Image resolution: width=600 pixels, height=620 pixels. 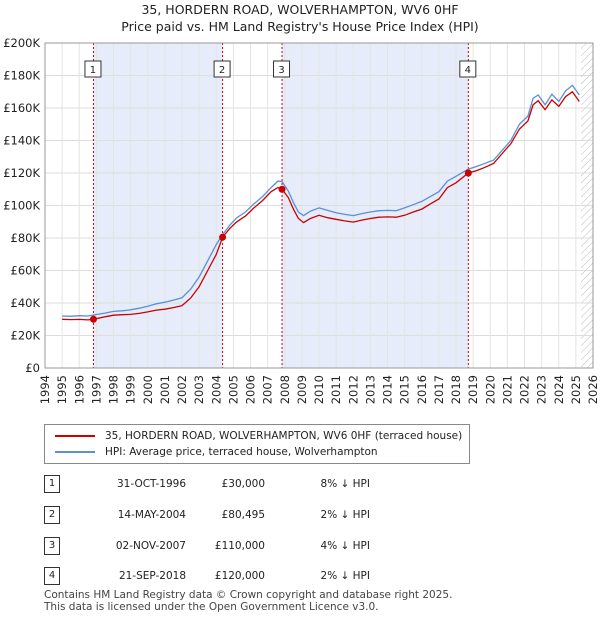 I want to click on y-tick-label: £60K, so click(x=26, y=271).